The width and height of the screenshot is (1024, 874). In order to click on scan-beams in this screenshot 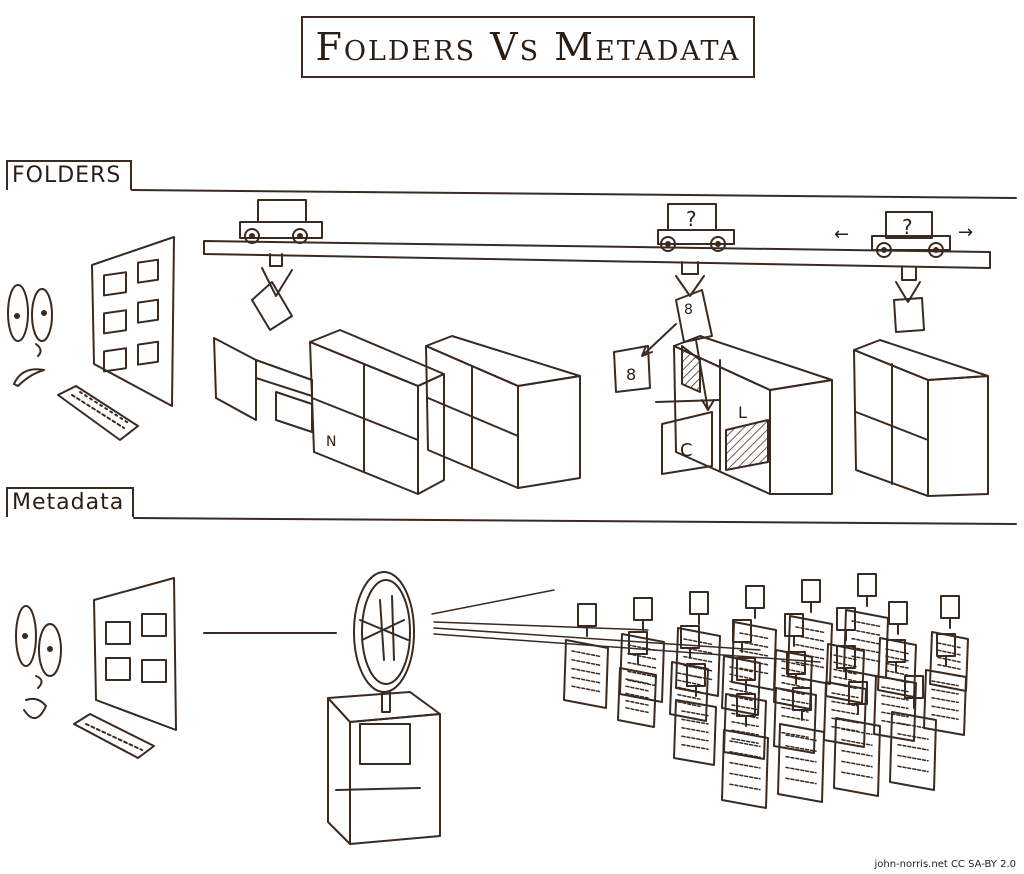, I will do `click(626, 626)`.